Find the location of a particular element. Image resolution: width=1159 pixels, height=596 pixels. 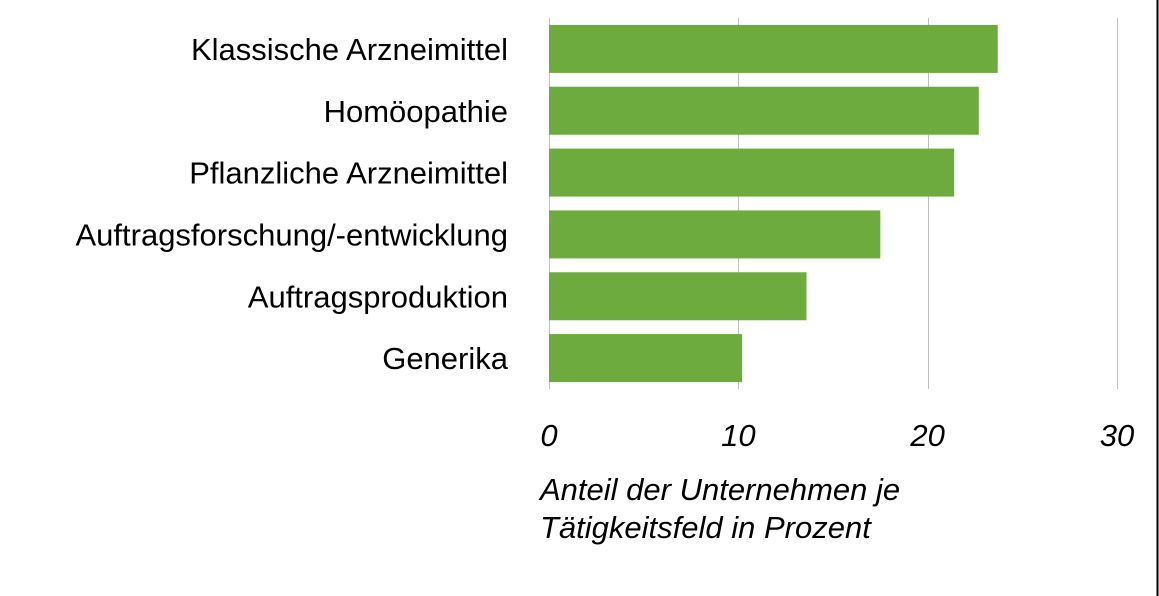

x-tick-label: 20 is located at coordinates (926, 435).